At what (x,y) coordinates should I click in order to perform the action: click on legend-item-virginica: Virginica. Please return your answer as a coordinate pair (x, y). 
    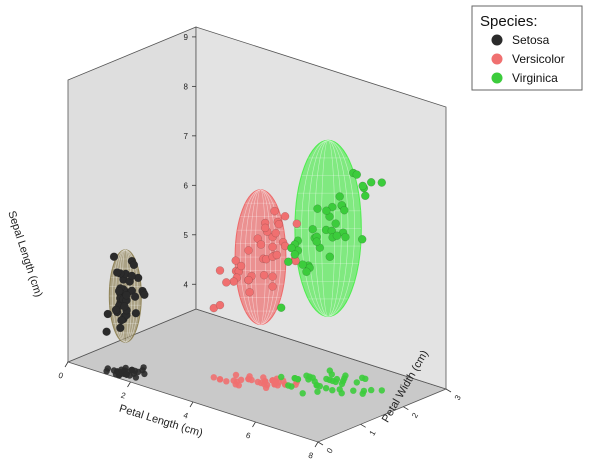
    Looking at the image, I should click on (524, 78).